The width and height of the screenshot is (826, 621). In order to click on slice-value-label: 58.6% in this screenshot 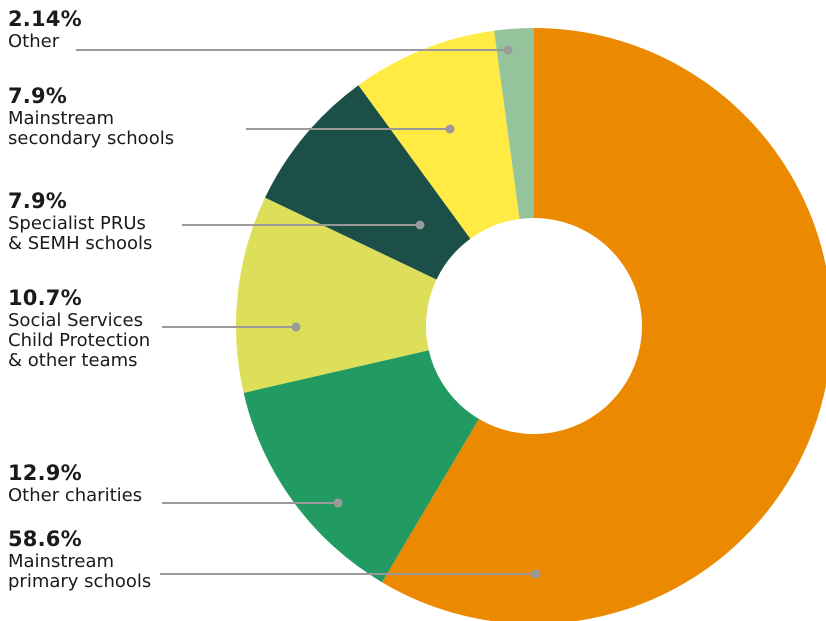, I will do `click(45, 539)`.